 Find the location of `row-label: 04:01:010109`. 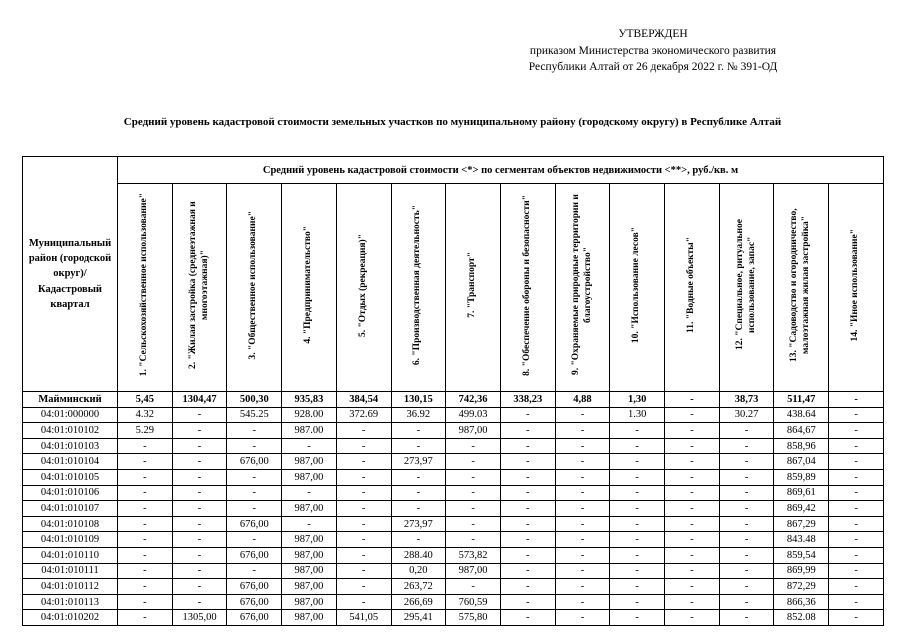

row-label: 04:01:010109 is located at coordinates (70, 539).